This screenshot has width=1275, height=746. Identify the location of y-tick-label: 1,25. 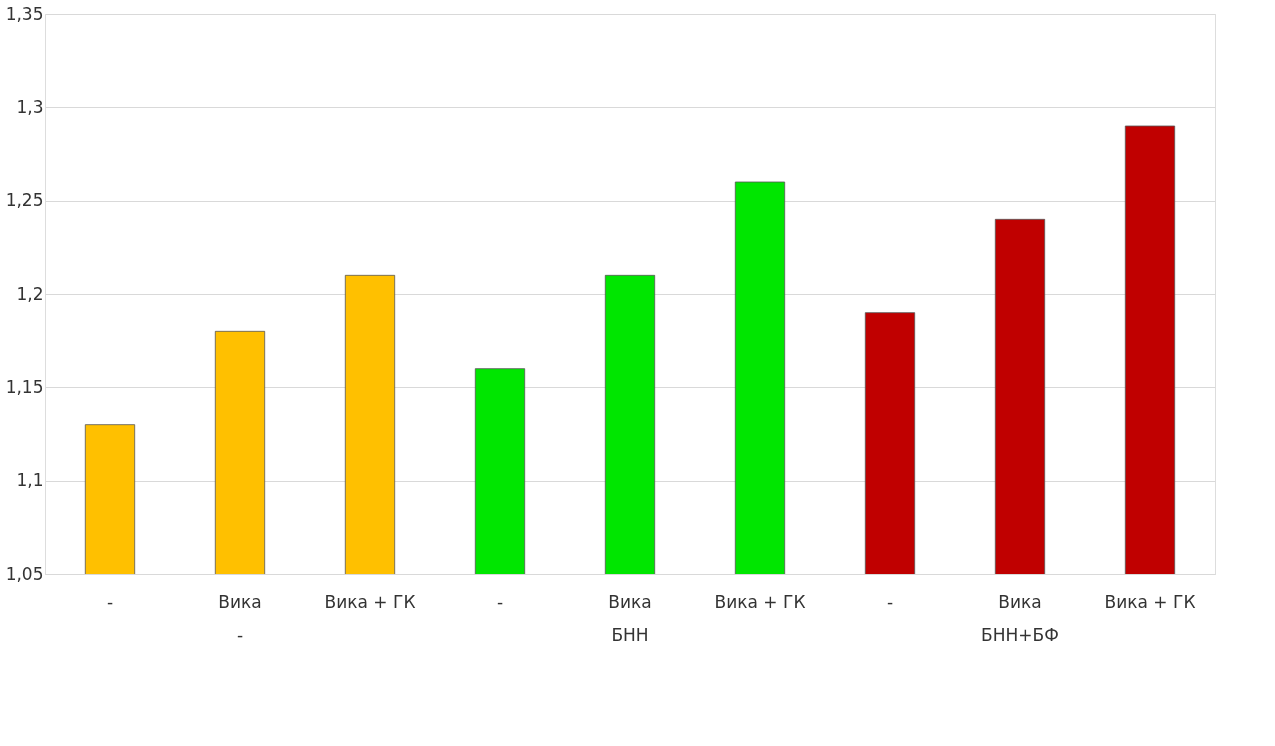
(24, 200).